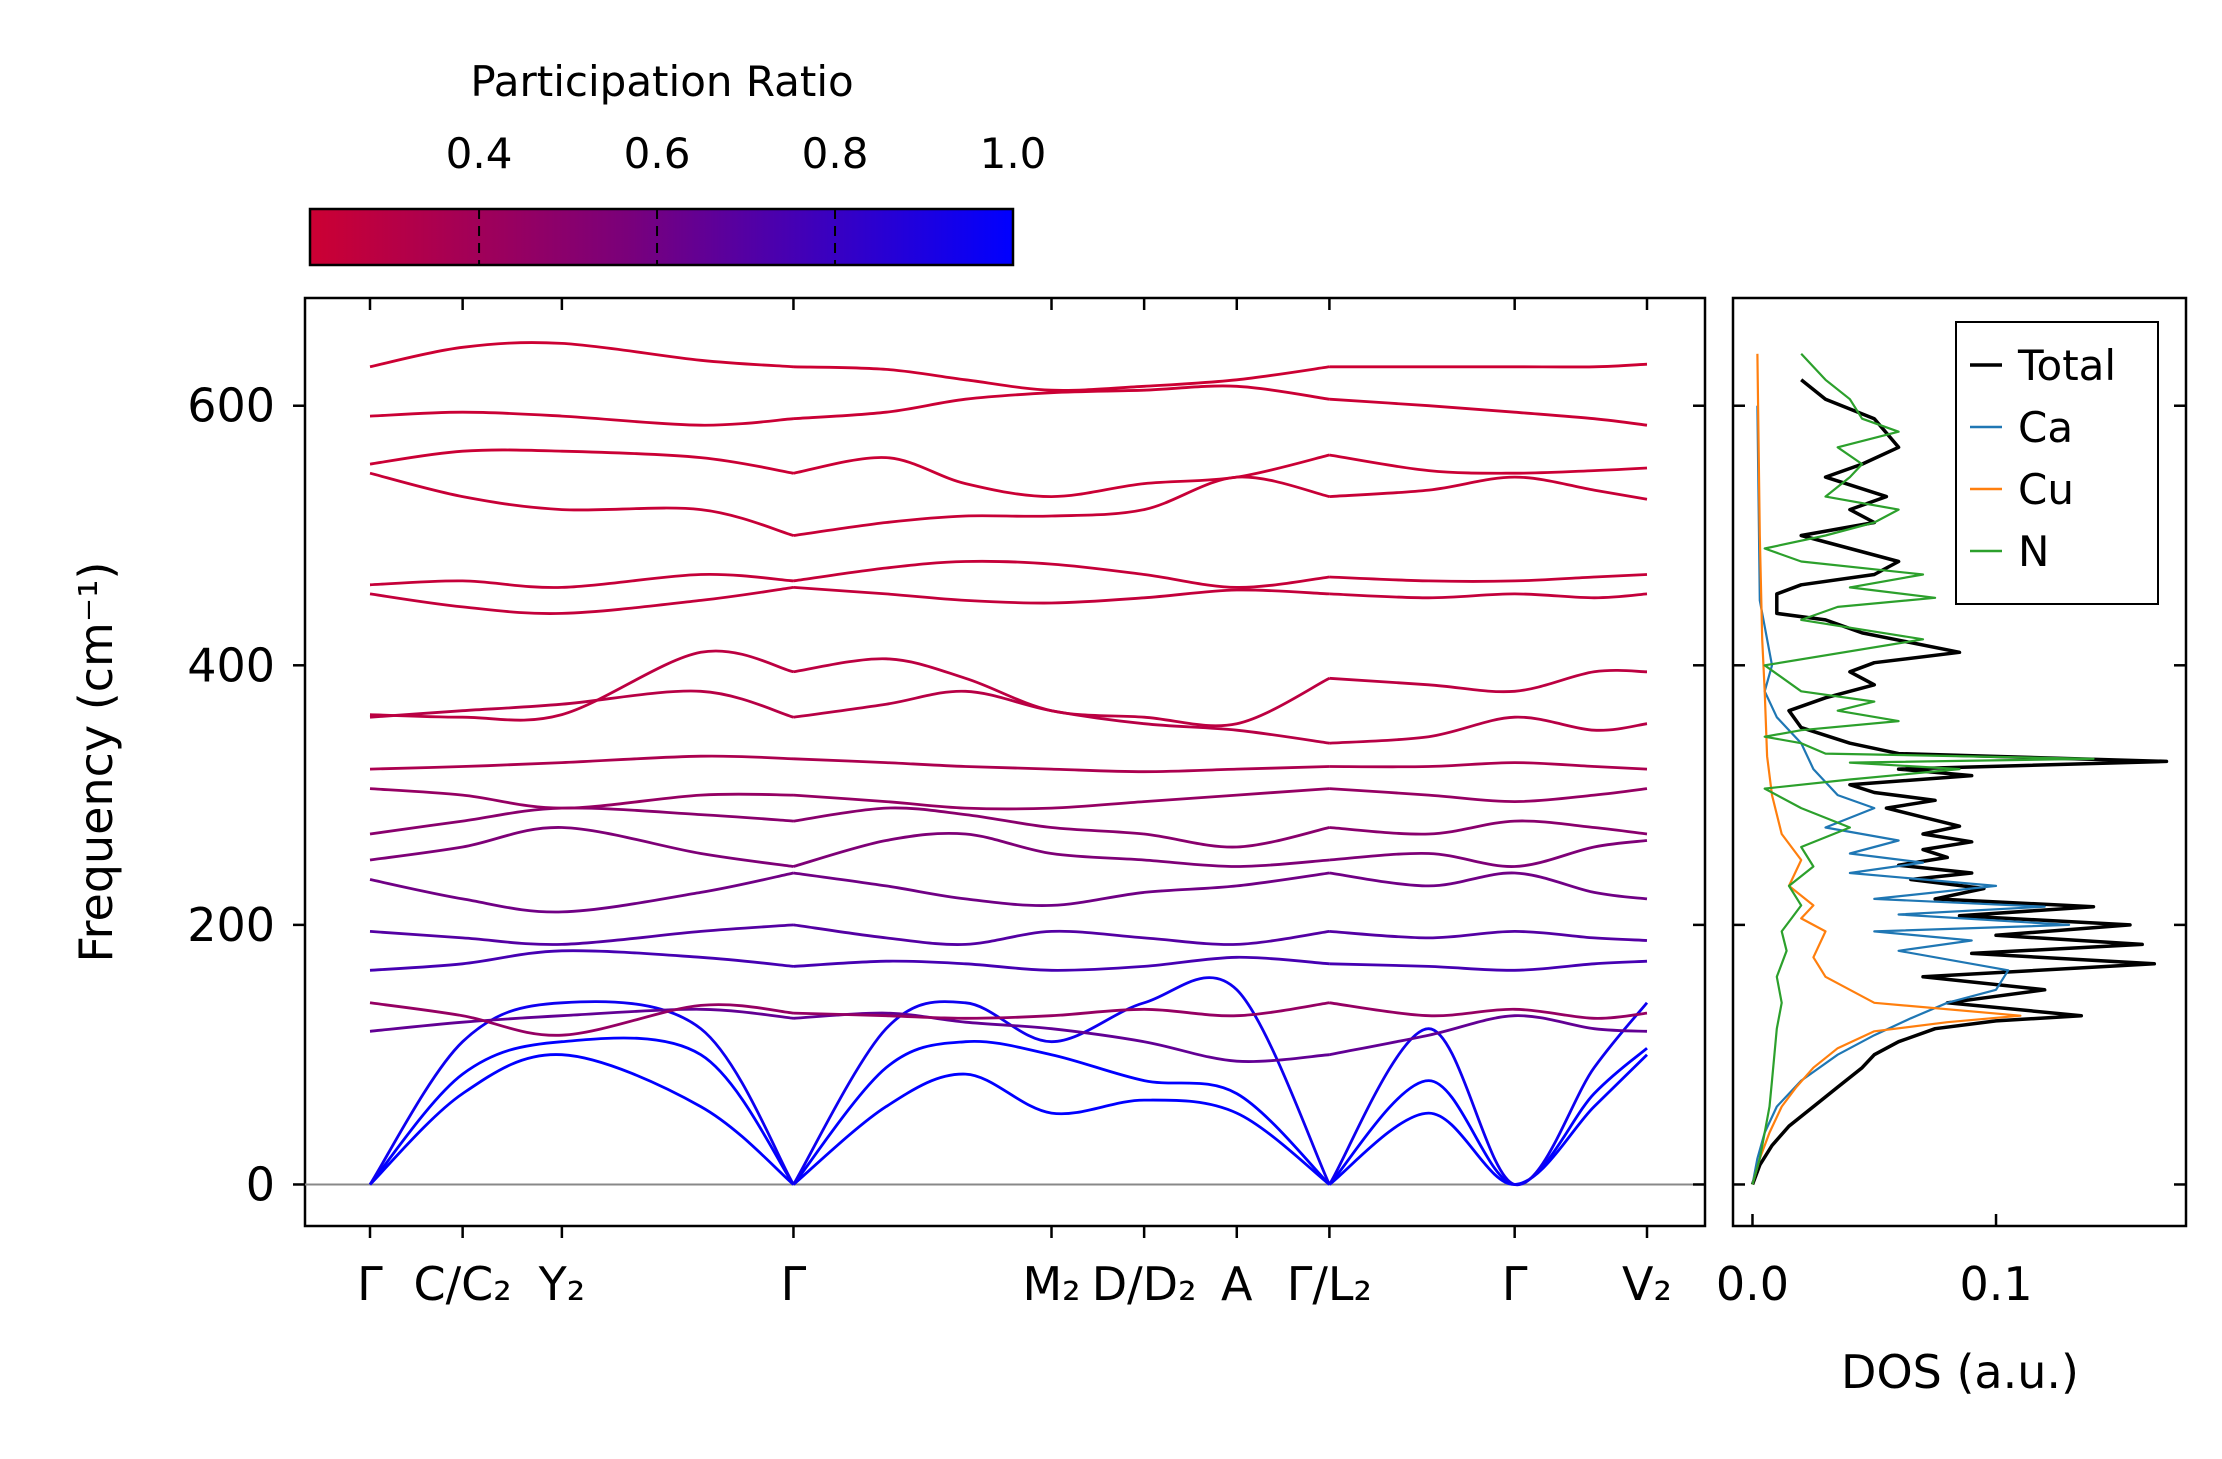 Image resolution: width=2222 pixels, height=1459 pixels. What do you see at coordinates (96, 762) in the screenshot?
I see `band-ylabel: Frequency (cm⁻¹)` at bounding box center [96, 762].